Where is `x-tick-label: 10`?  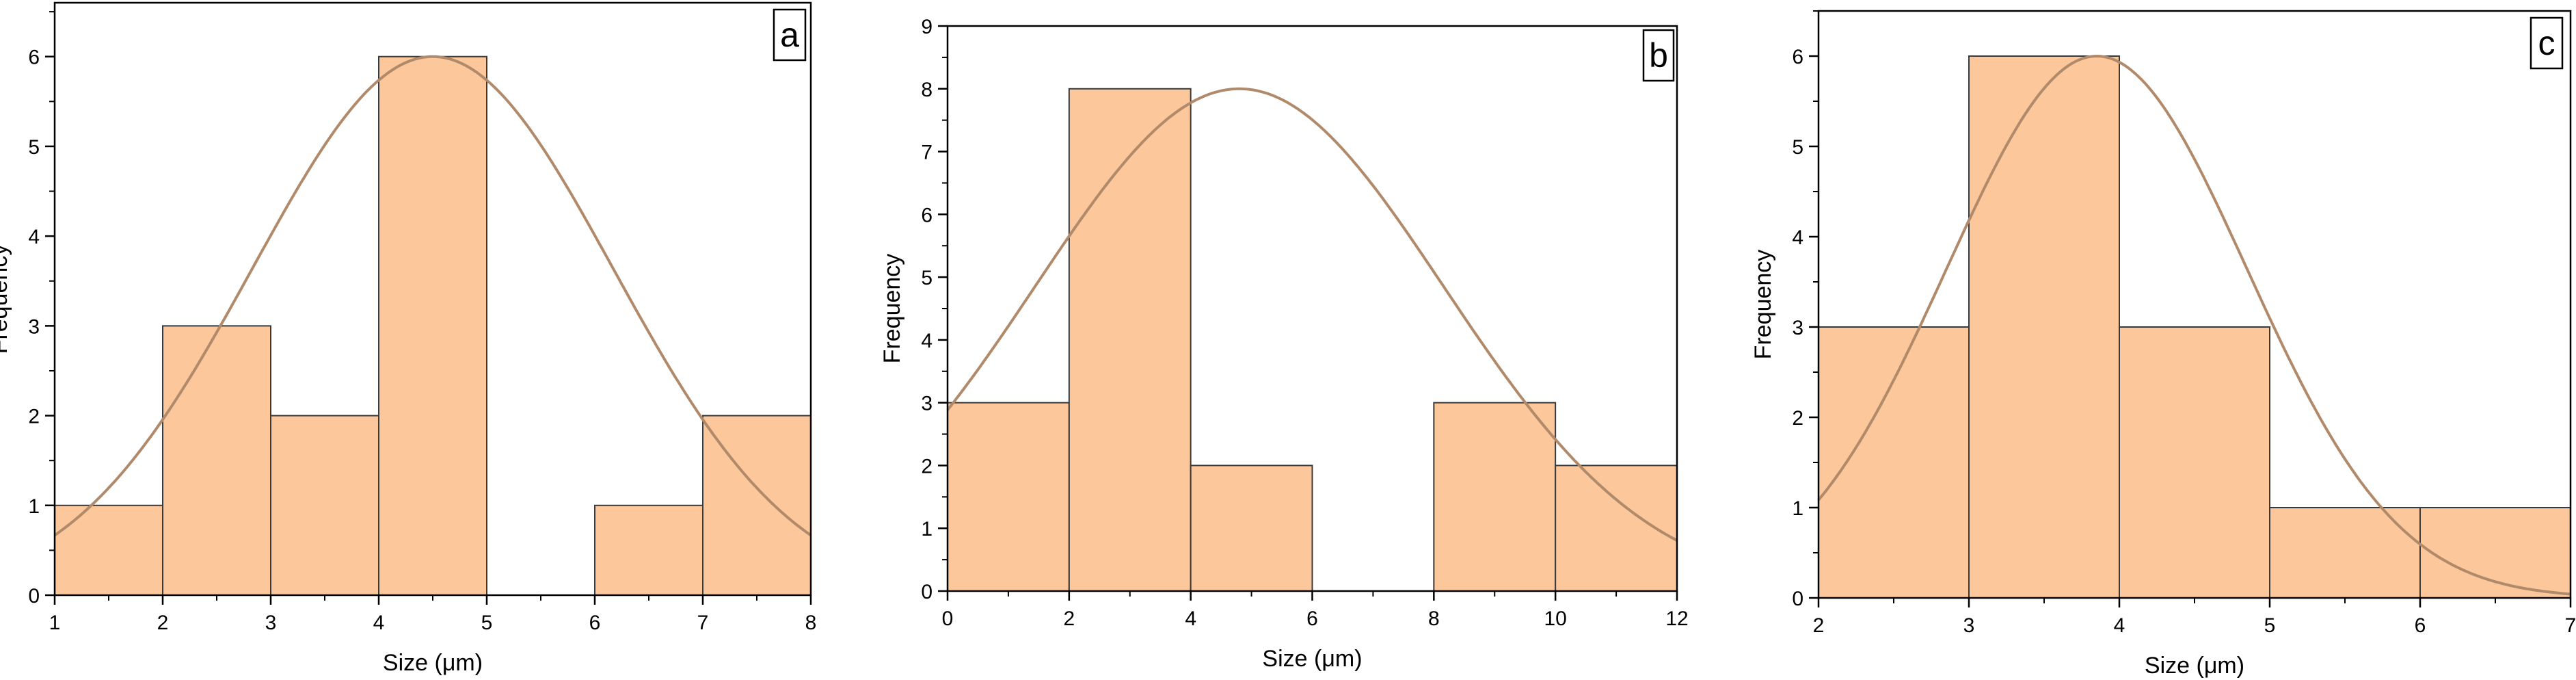 x-tick-label: 10 is located at coordinates (1555, 618).